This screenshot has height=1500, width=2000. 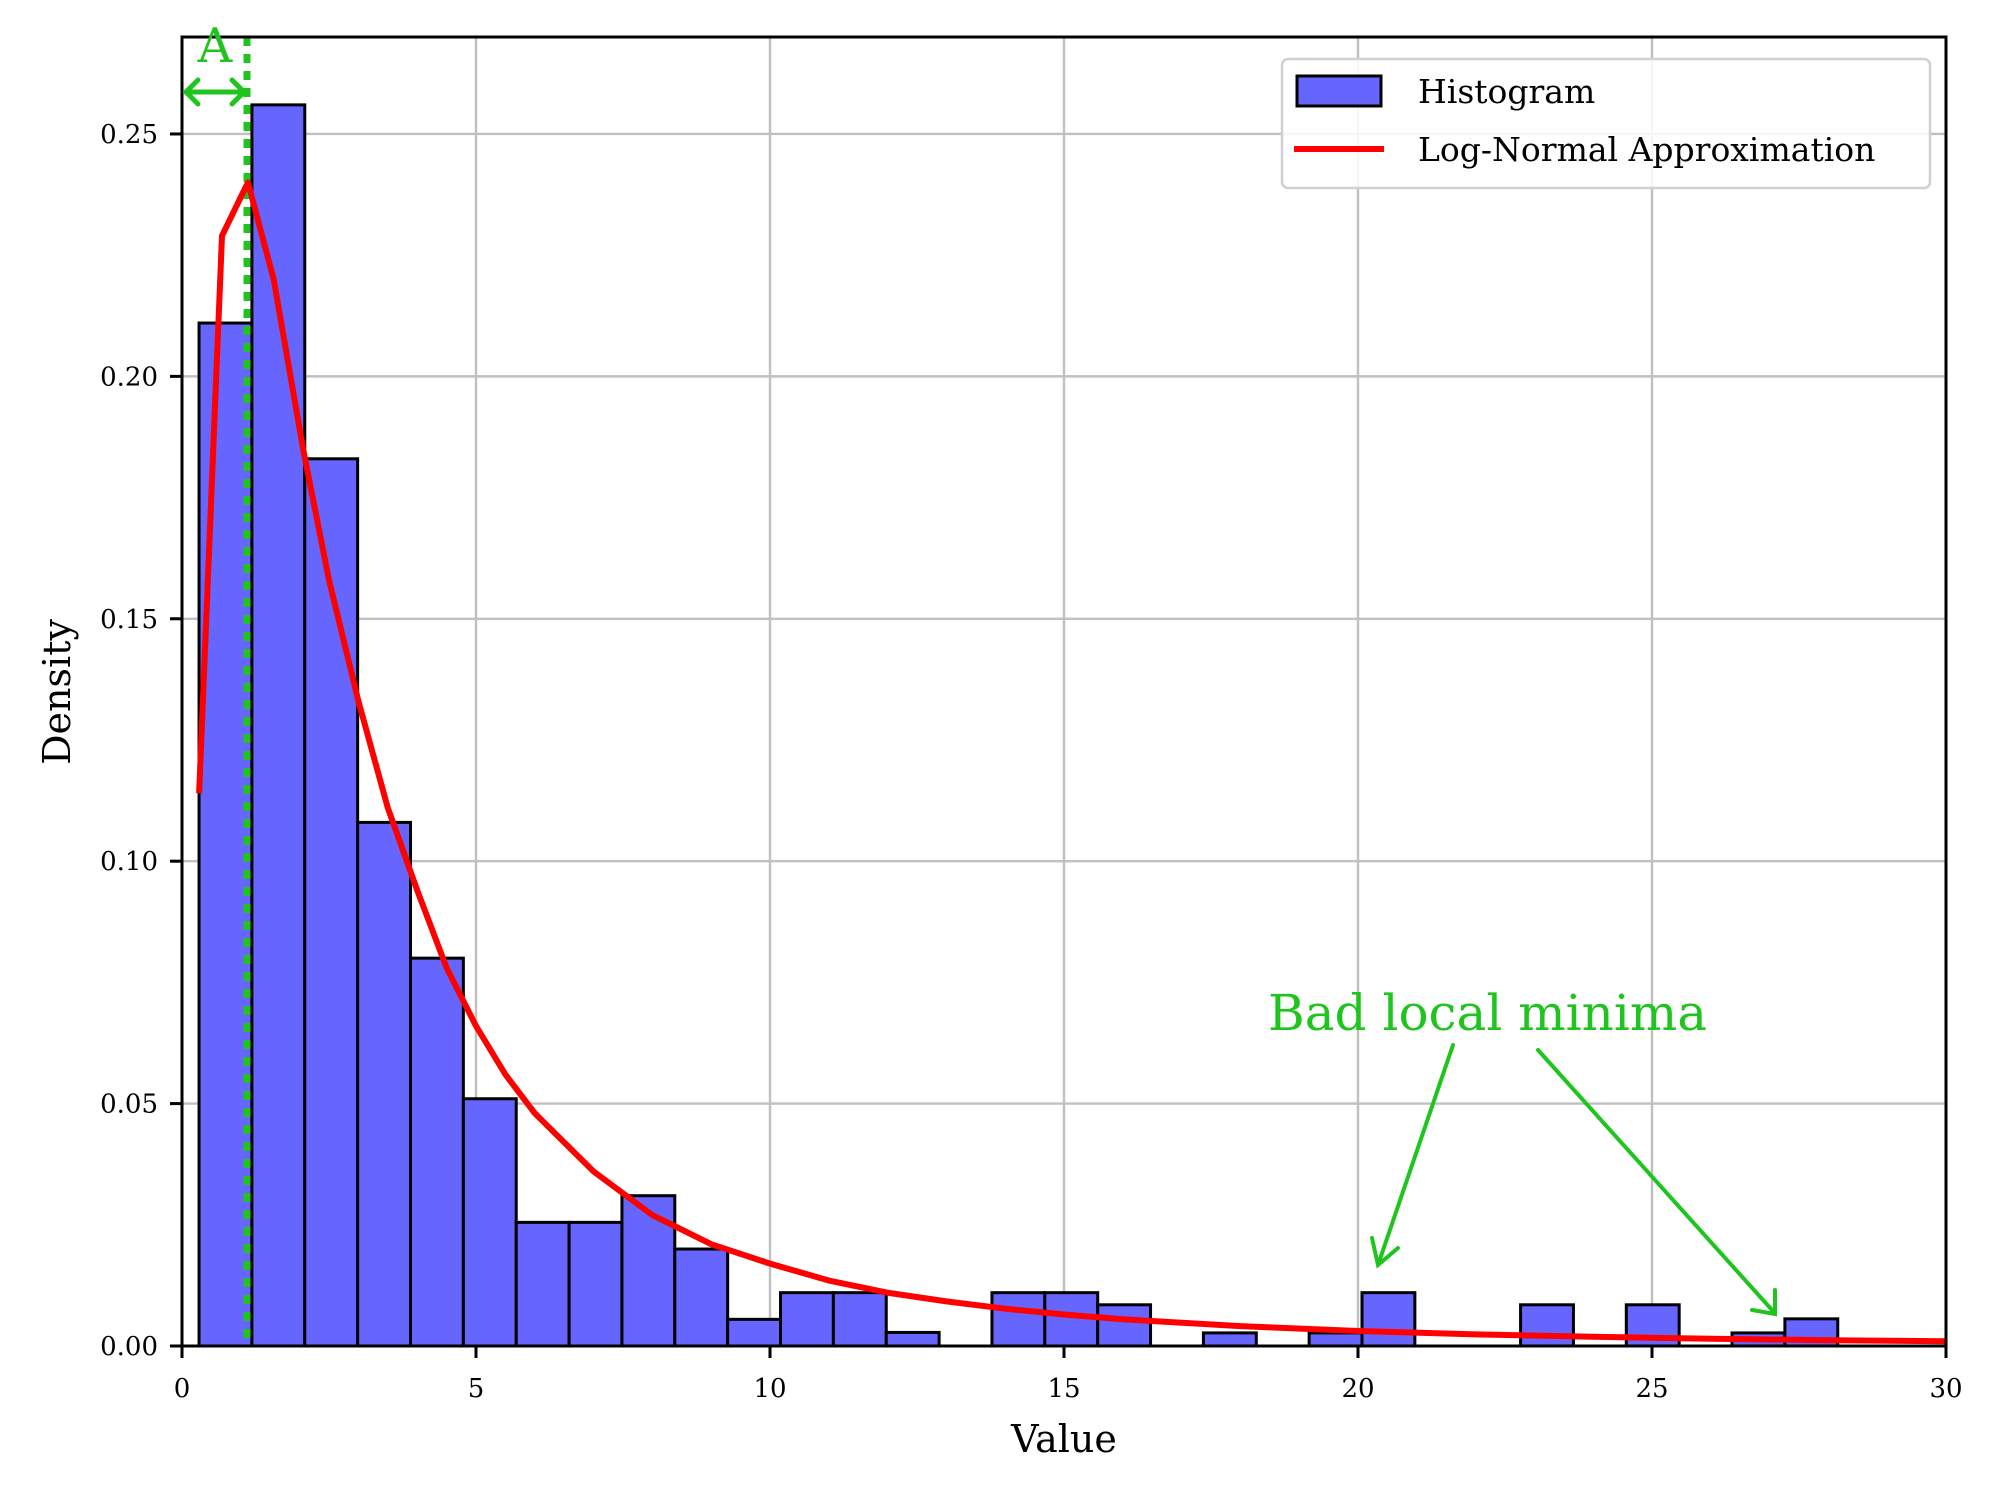 I want to click on annotation-a-label: A, so click(x=215, y=46).